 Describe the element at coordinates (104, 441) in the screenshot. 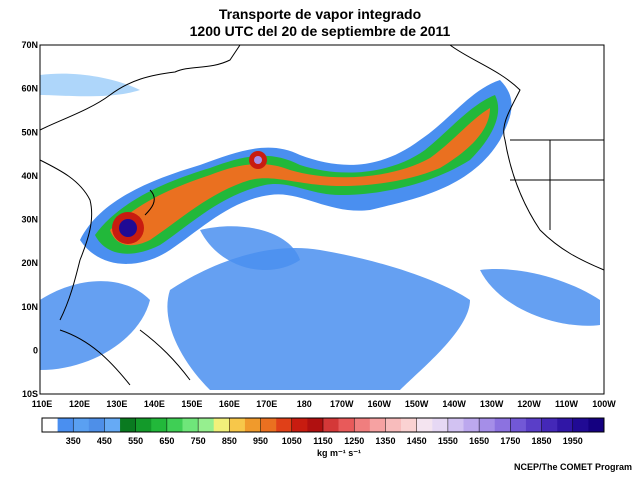

I see `colorbar-tick-label: 450` at that location.